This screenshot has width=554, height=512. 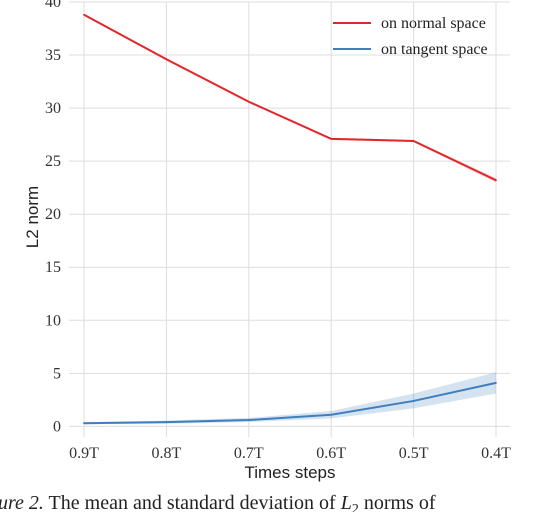 What do you see at coordinates (355, 507) in the screenshot?
I see `caption-math-sub: 2` at bounding box center [355, 507].